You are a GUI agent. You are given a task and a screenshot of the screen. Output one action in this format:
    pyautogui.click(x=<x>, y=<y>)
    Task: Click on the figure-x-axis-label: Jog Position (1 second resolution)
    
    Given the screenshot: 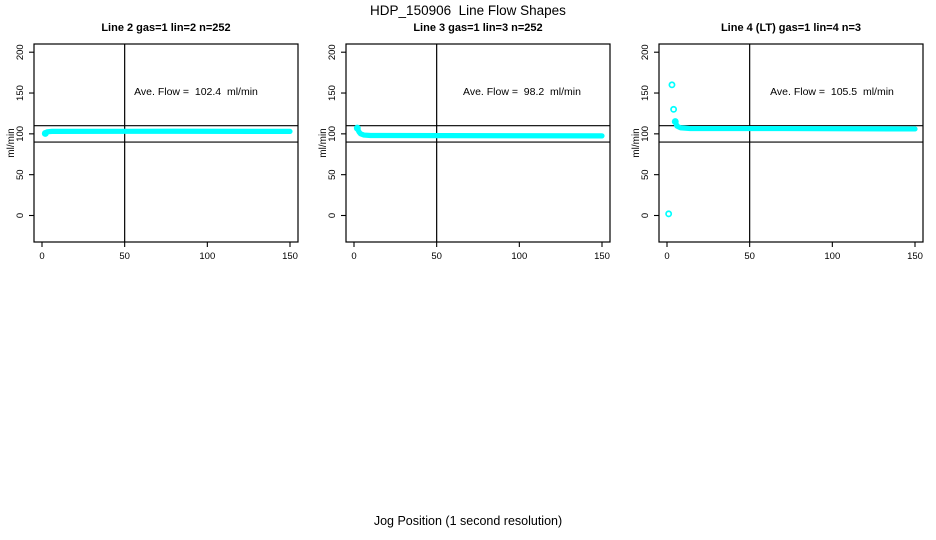 What is the action you would take?
    pyautogui.click(x=468, y=521)
    